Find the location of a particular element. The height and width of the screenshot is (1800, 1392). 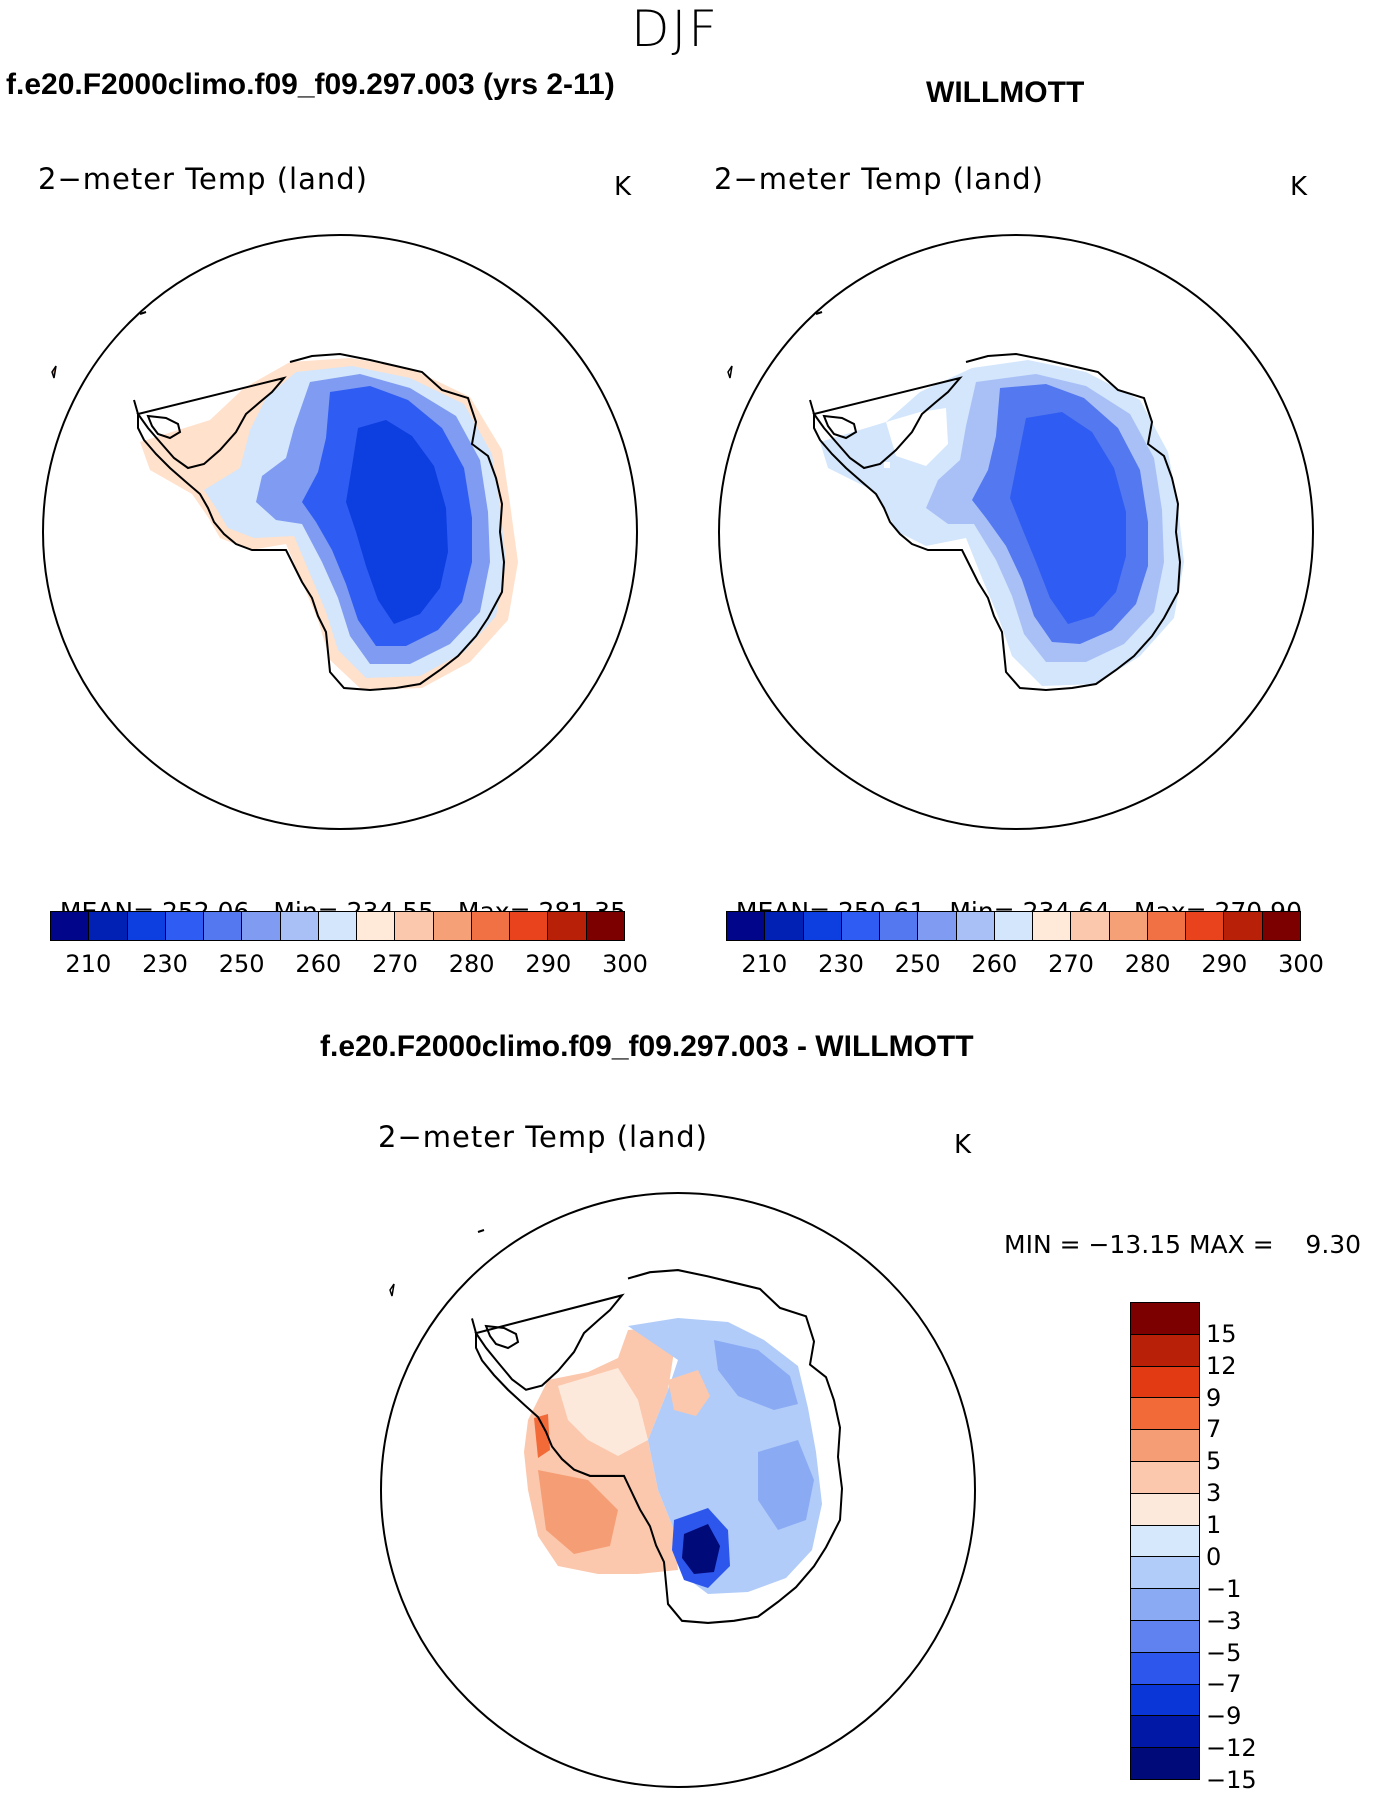

right-colorbar-tick-label: 250 is located at coordinates (917, 964).